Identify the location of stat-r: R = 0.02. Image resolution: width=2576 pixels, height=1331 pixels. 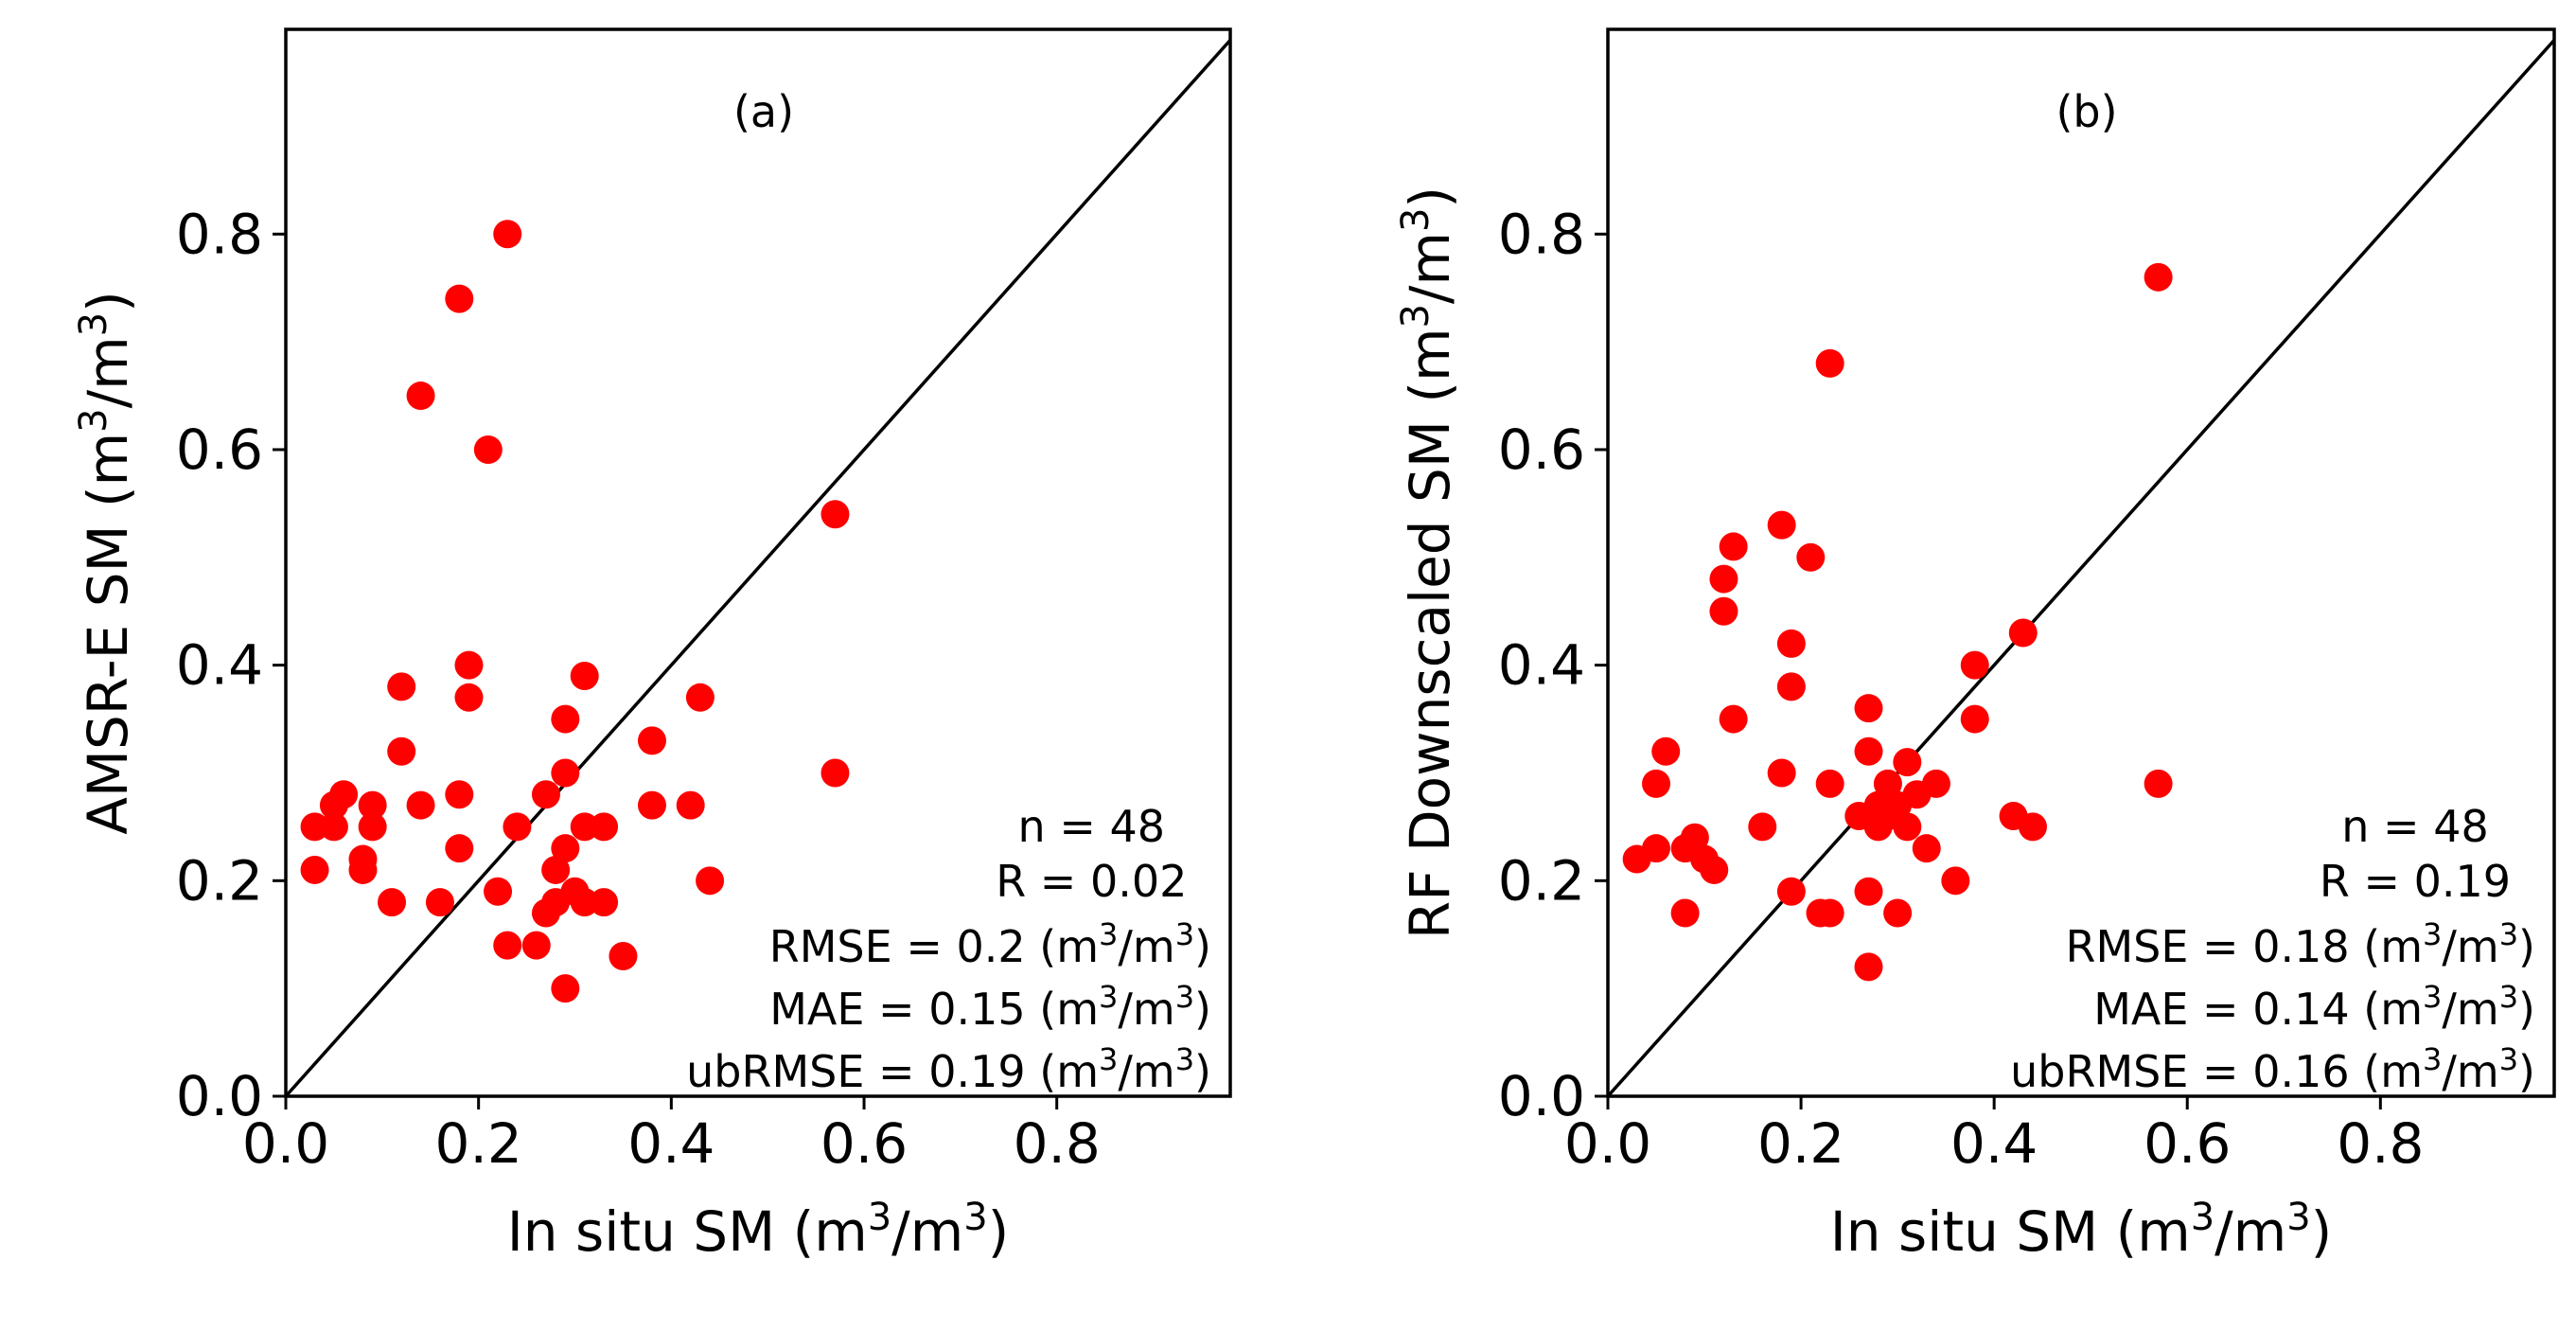
(1091, 881).